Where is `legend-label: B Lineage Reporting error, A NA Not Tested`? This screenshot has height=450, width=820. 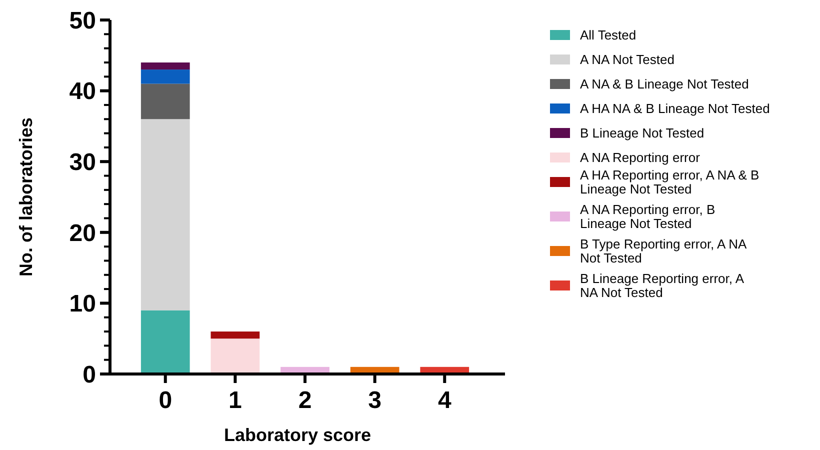 legend-label: B Lineage Reporting error, A NA Not Tested is located at coordinates (662, 285).